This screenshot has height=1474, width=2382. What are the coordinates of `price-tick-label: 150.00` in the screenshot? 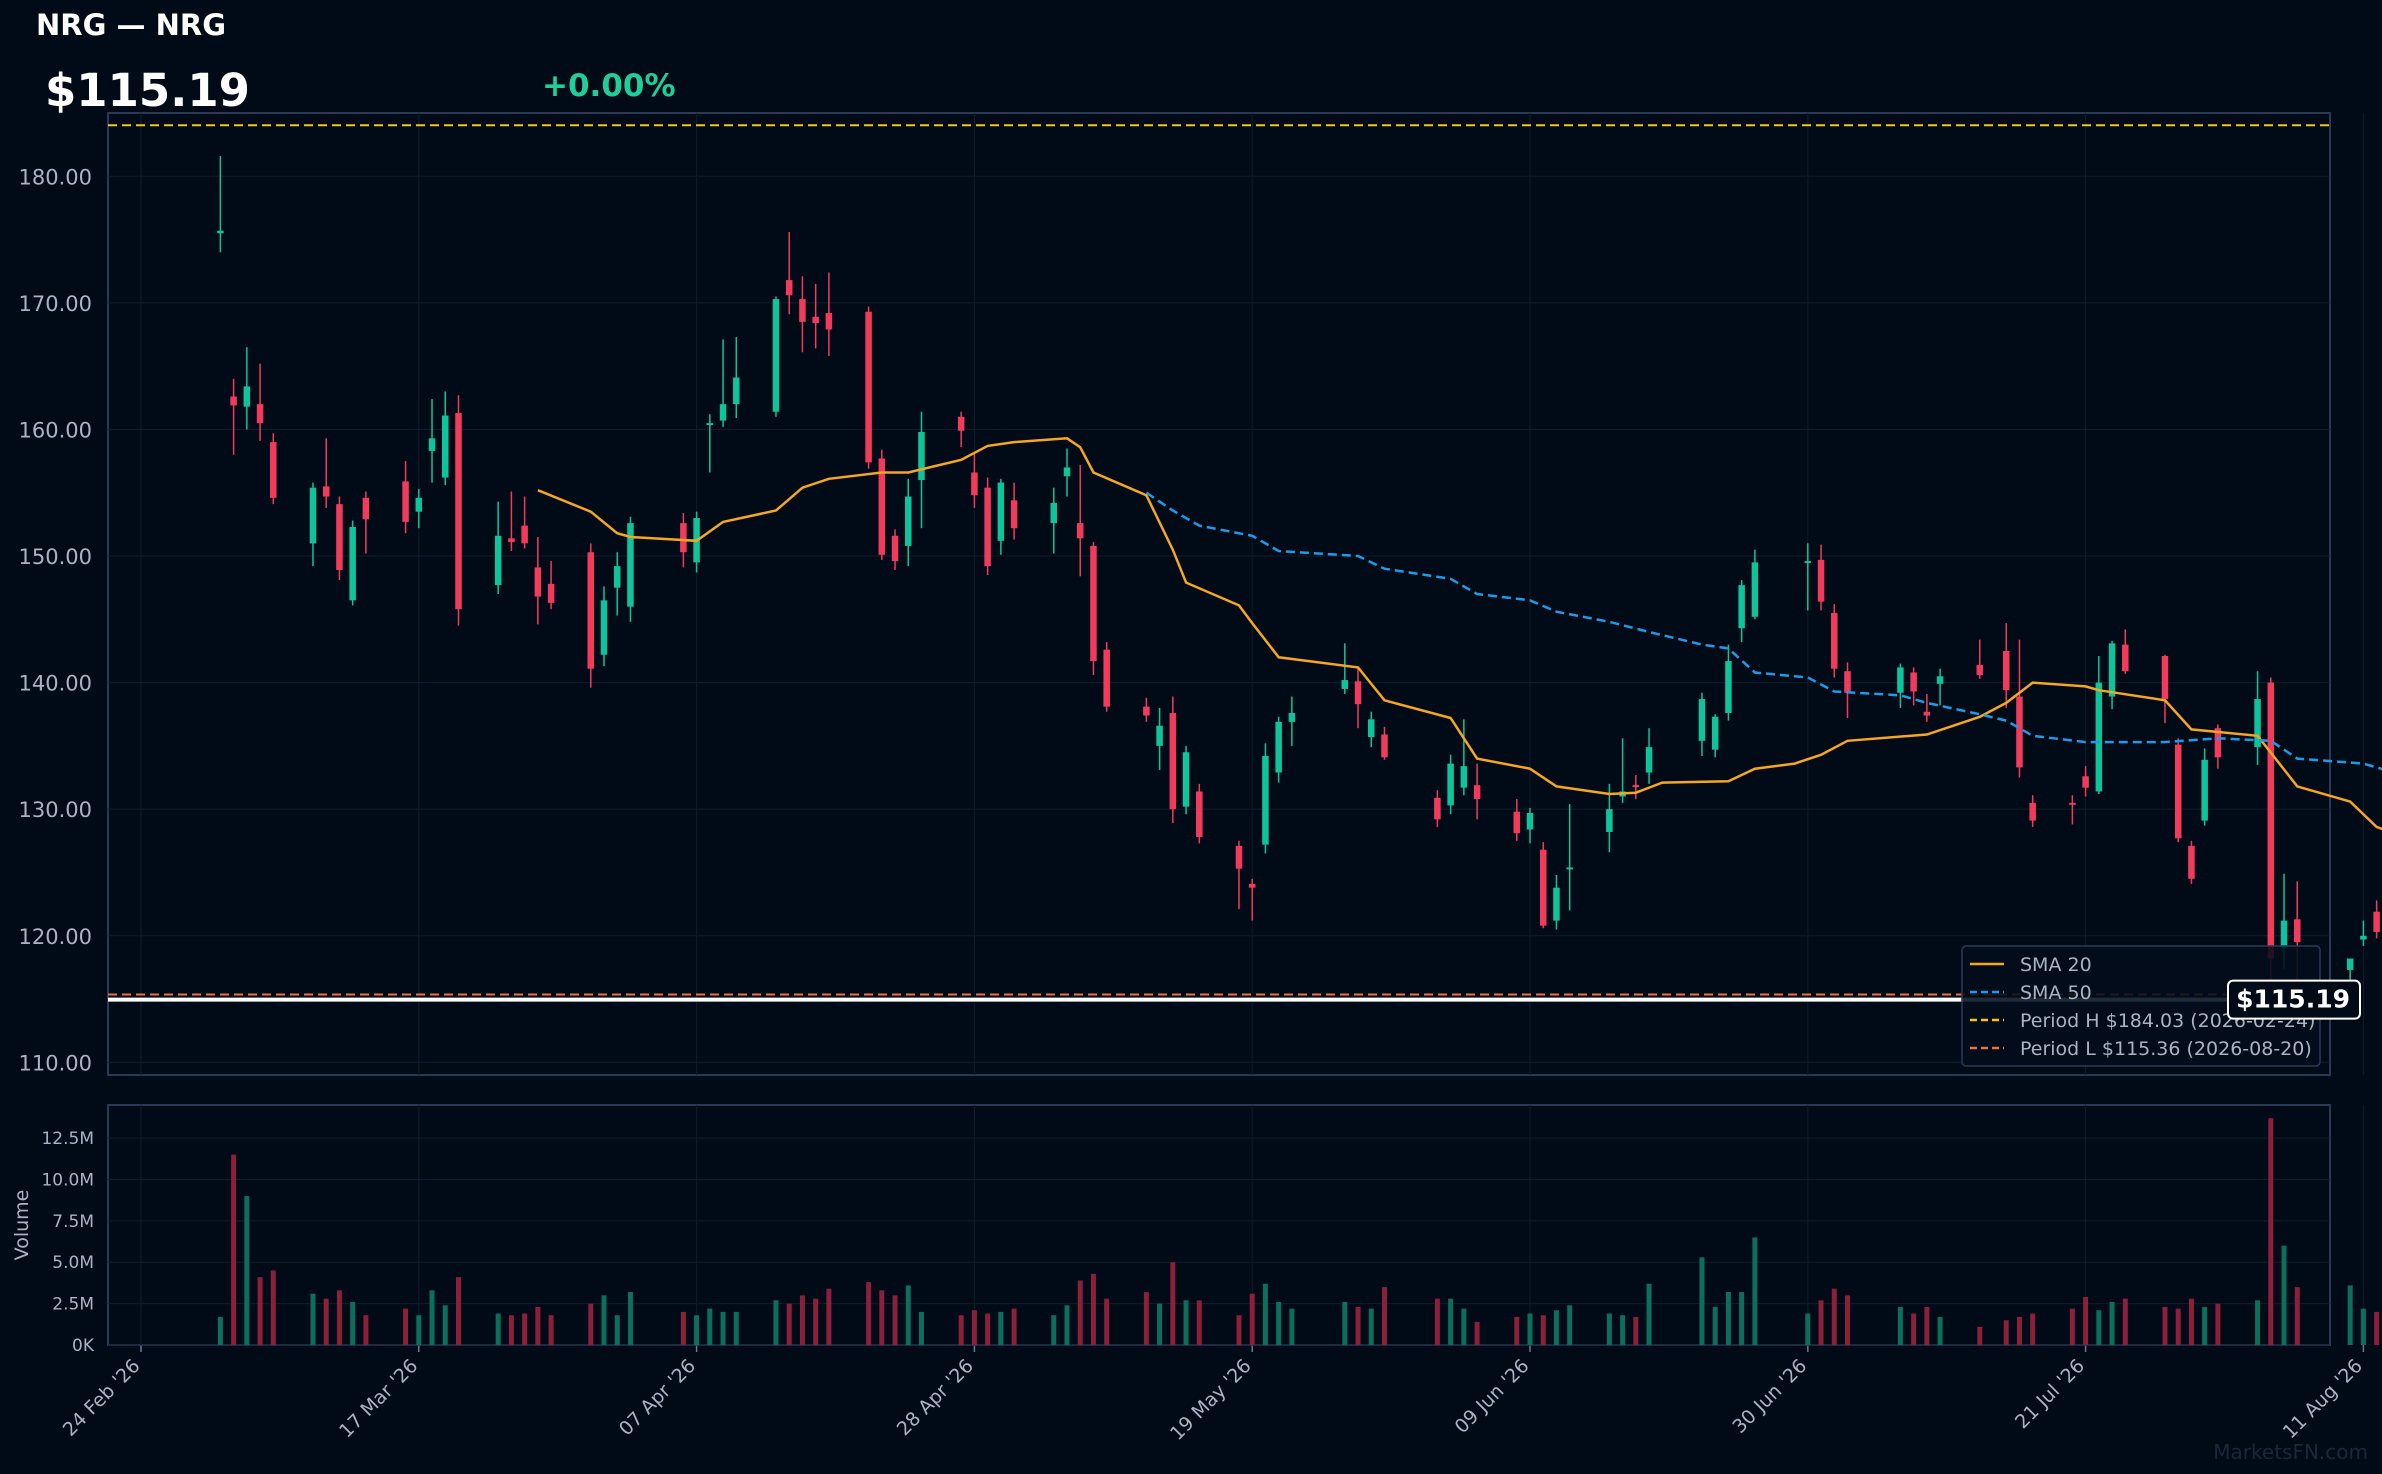 It's located at (55, 557).